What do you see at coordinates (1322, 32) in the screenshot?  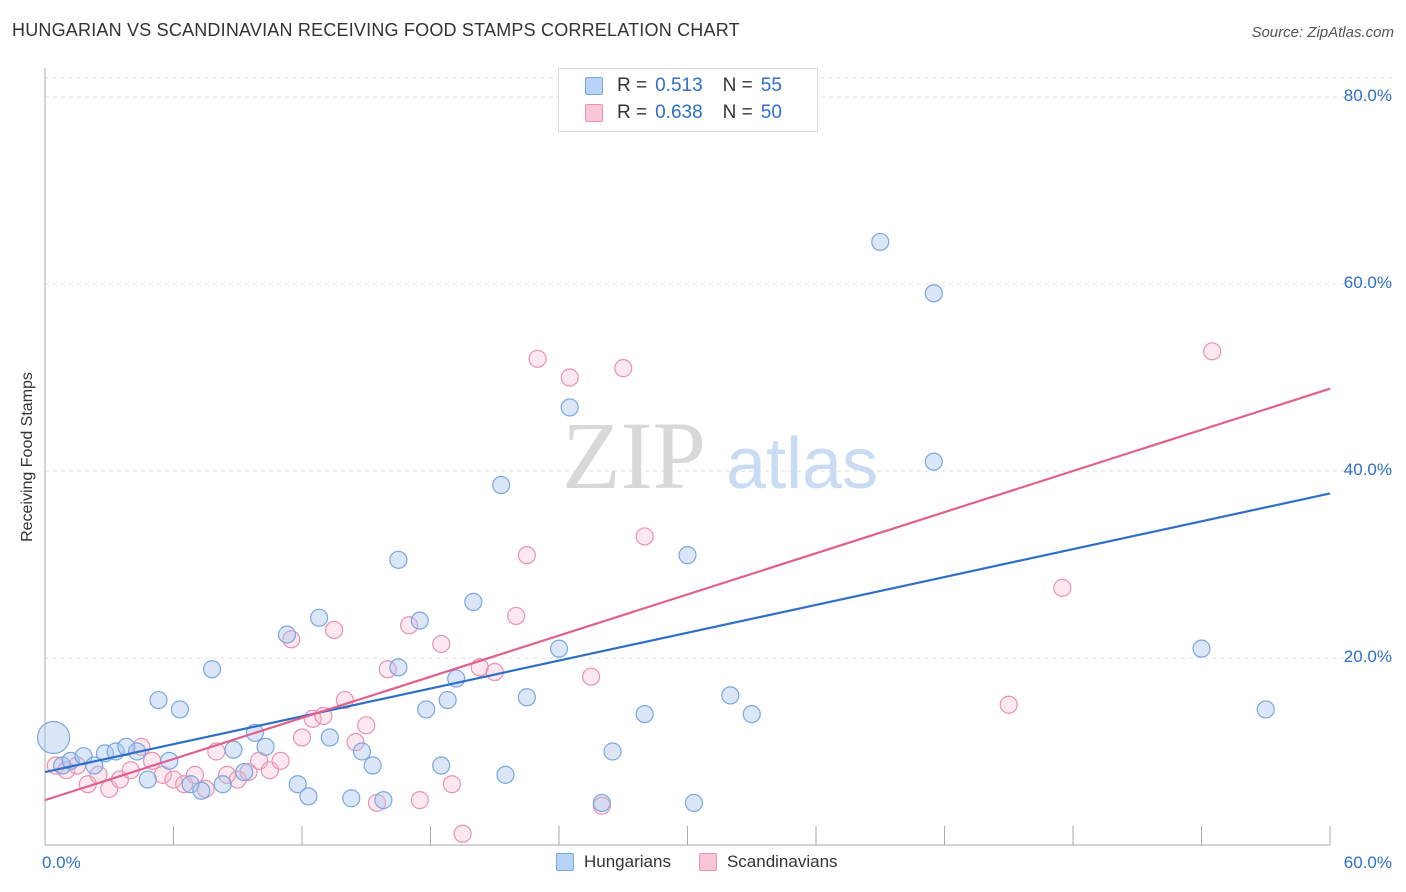 I see `source-label: Source: ZipAtlas.com` at bounding box center [1322, 32].